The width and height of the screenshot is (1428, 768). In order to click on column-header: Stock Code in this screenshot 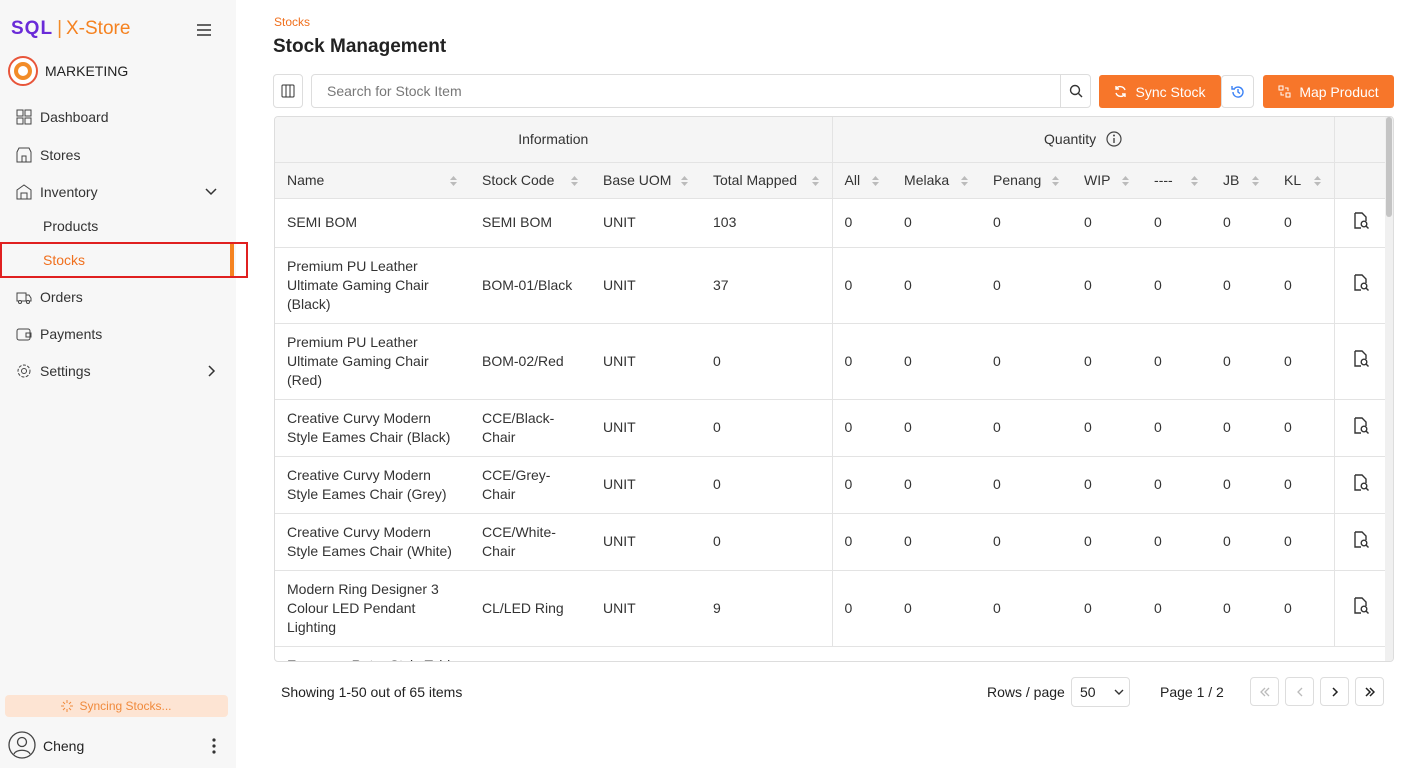, I will do `click(530, 180)`.